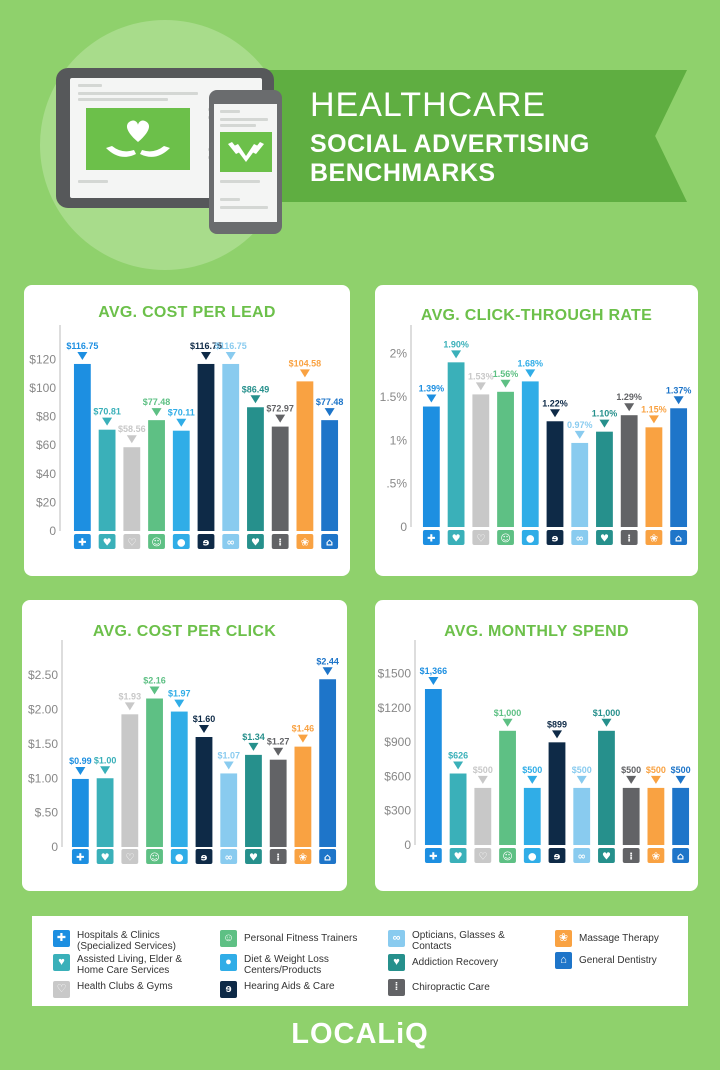 The height and width of the screenshot is (1070, 720). What do you see at coordinates (107, 412) in the screenshot?
I see `data-label: $70.81` at bounding box center [107, 412].